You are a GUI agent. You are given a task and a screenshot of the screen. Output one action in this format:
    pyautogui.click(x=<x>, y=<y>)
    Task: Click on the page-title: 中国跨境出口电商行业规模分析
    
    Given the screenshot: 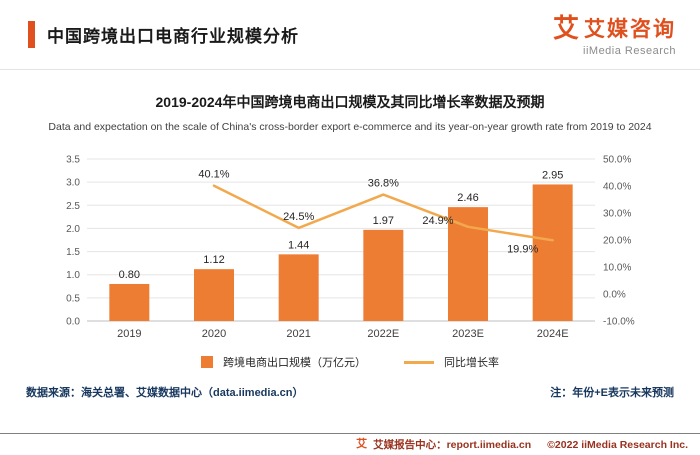 What is the action you would take?
    pyautogui.click(x=173, y=36)
    